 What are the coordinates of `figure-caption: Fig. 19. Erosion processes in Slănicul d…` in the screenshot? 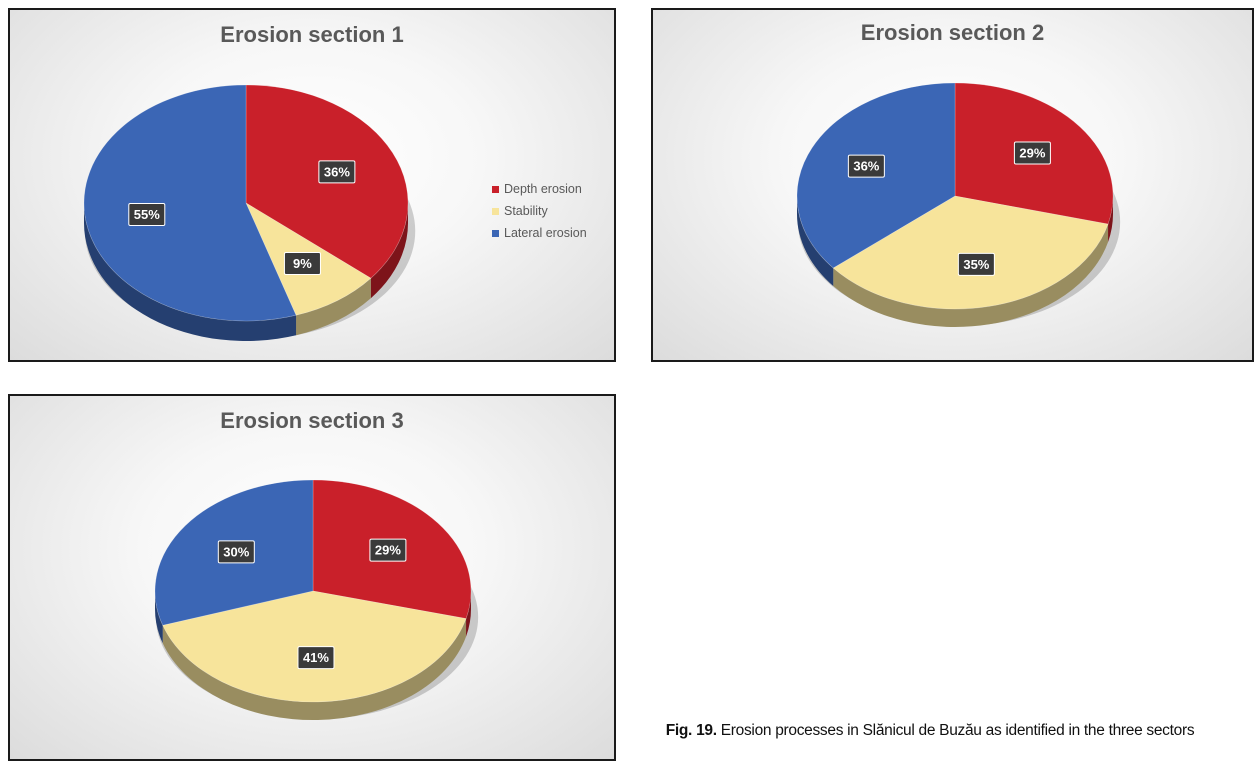 It's located at (930, 731).